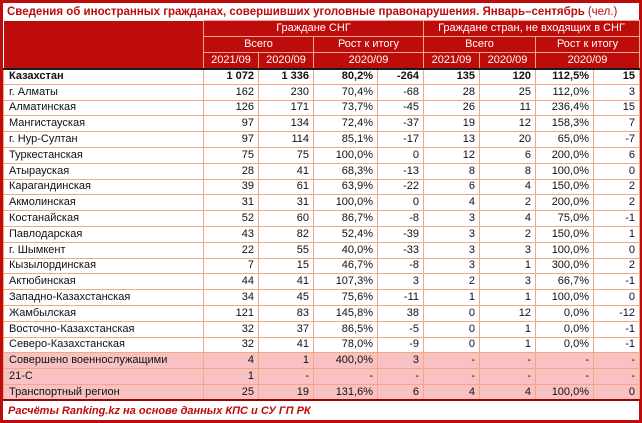 Image resolution: width=642 pixels, height=423 pixels. Describe the element at coordinates (345, 345) in the screenshot. I see `value-cell: 78,0%` at that location.